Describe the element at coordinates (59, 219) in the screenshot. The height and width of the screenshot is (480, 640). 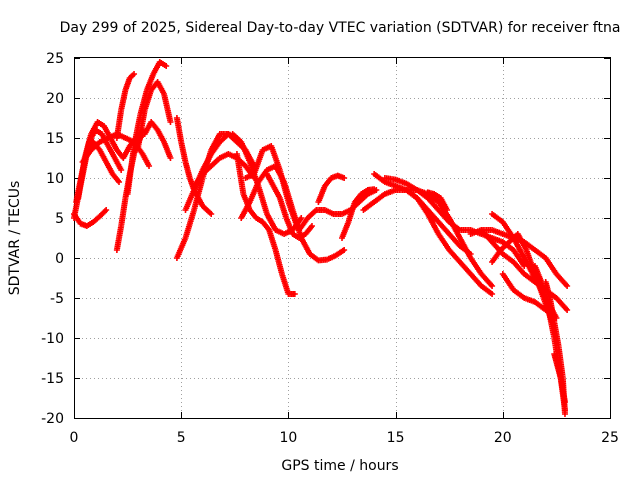
I see `y-tick-label: 5` at that location.